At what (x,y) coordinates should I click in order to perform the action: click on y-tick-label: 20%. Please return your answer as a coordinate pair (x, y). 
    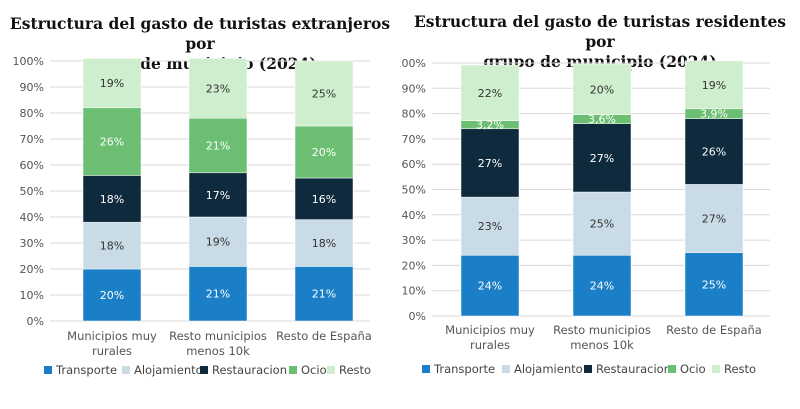
    Looking at the image, I should click on (32, 269).